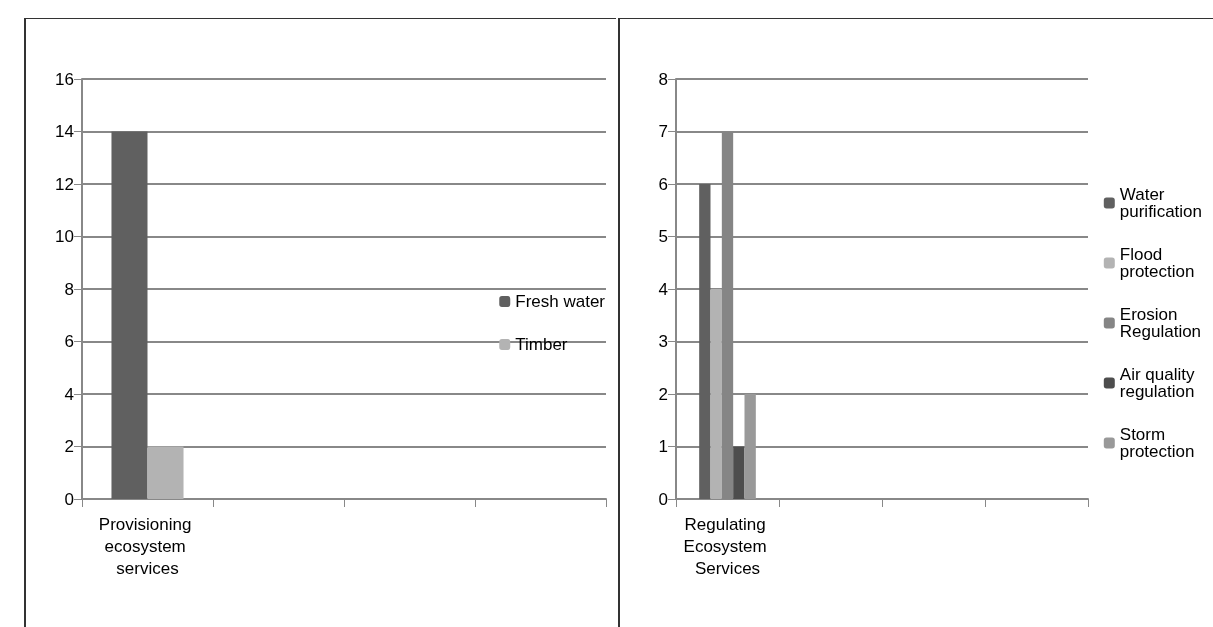 This screenshot has width=1213, height=627. What do you see at coordinates (663, 236) in the screenshot?
I see `y-tick-label: 5` at bounding box center [663, 236].